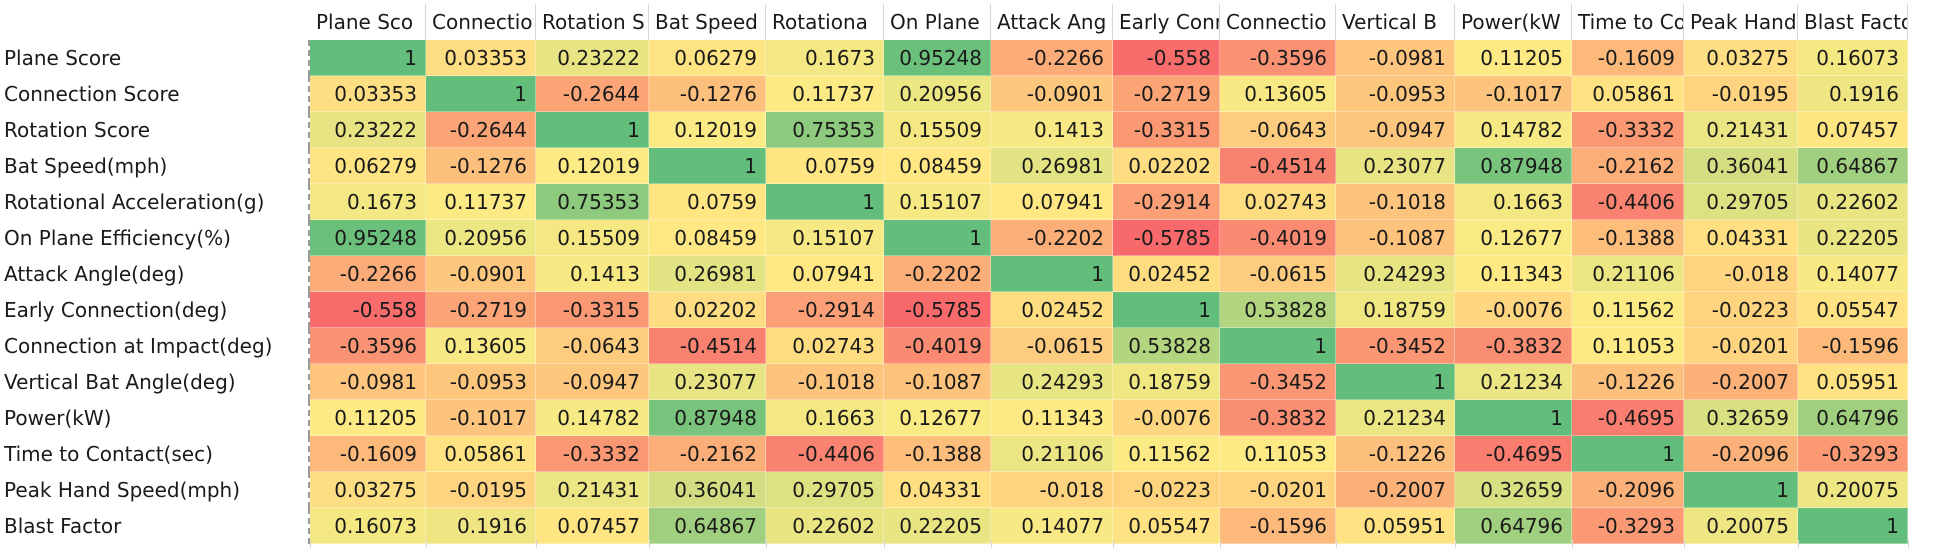 This screenshot has width=1940, height=548. I want to click on heatmap-cell: 0.20075, so click(1853, 490).